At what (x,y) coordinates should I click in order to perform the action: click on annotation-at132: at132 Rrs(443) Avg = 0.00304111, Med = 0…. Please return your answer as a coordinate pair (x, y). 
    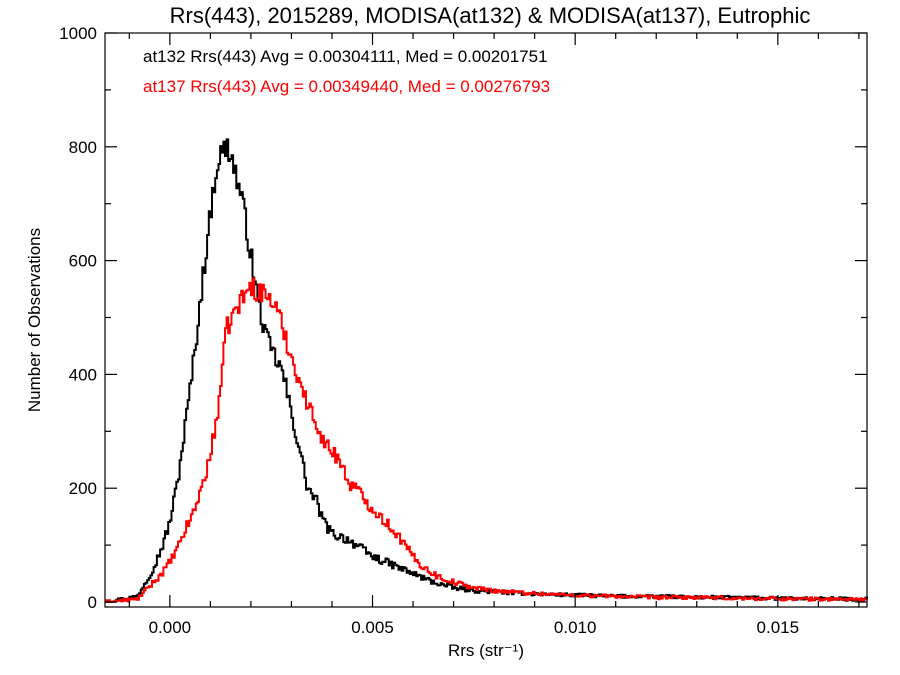
    Looking at the image, I should click on (345, 56).